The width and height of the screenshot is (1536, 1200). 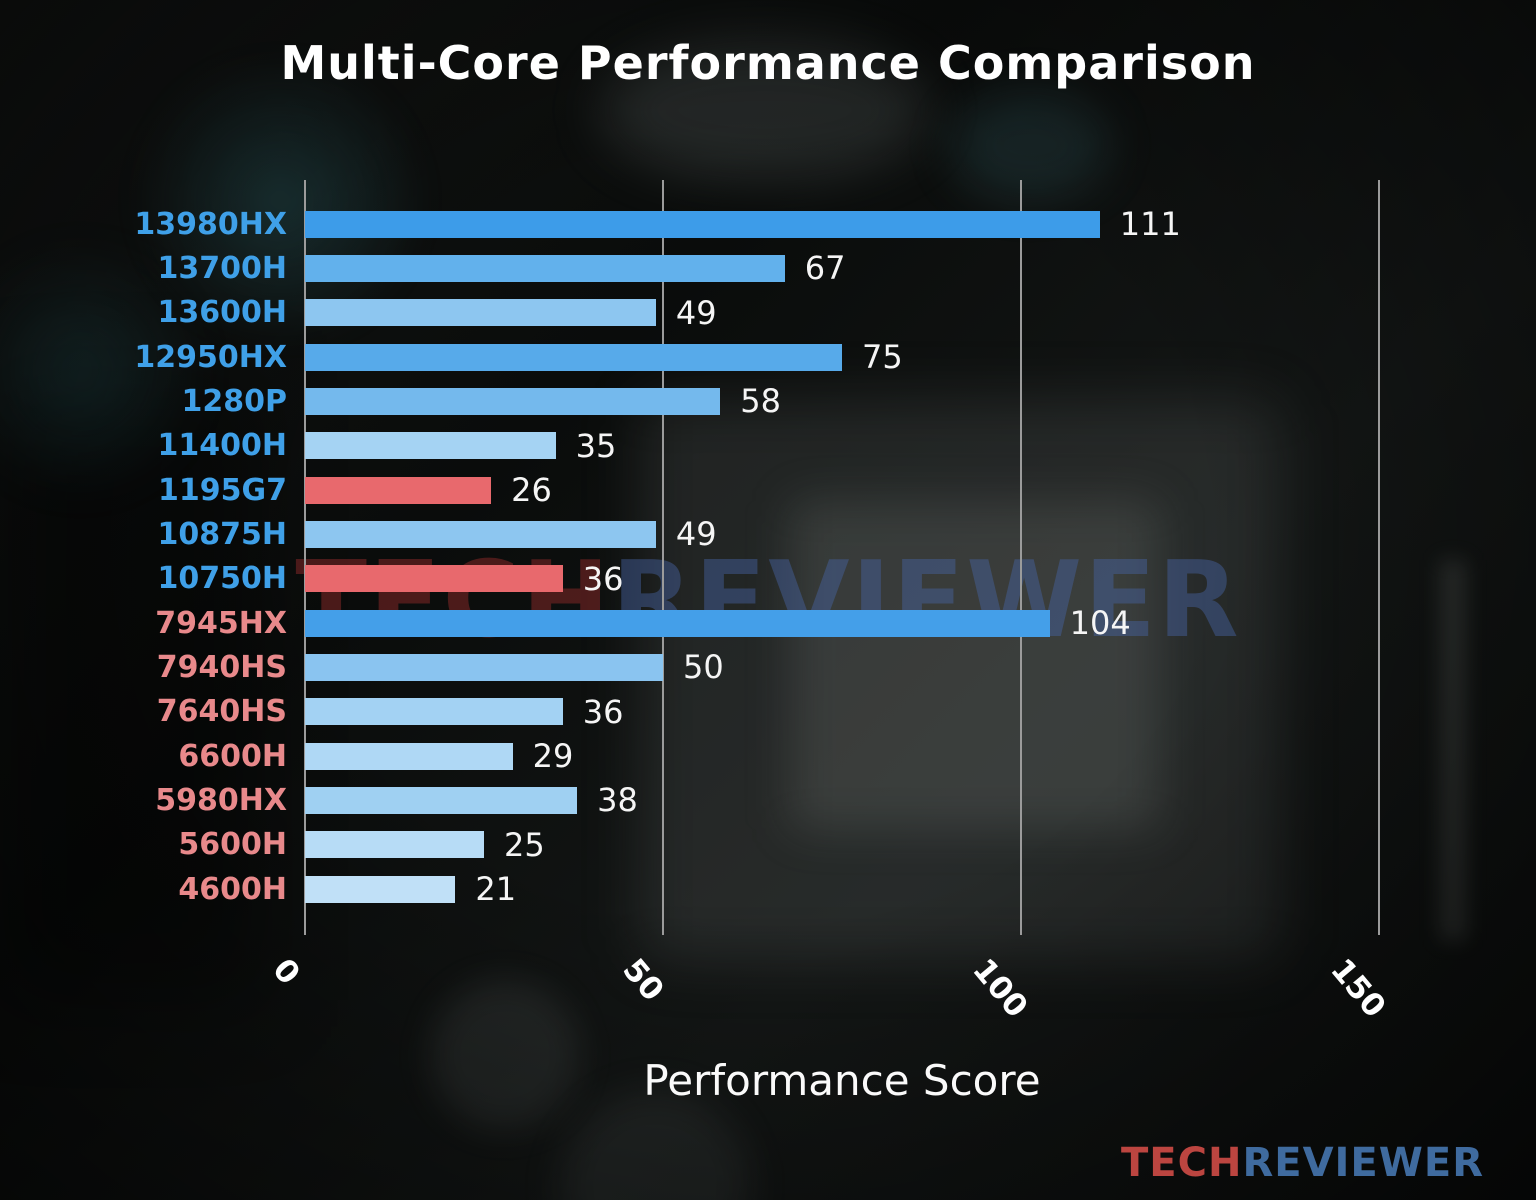 I want to click on watermark: TECHREVIEWER, so click(x=767, y=600).